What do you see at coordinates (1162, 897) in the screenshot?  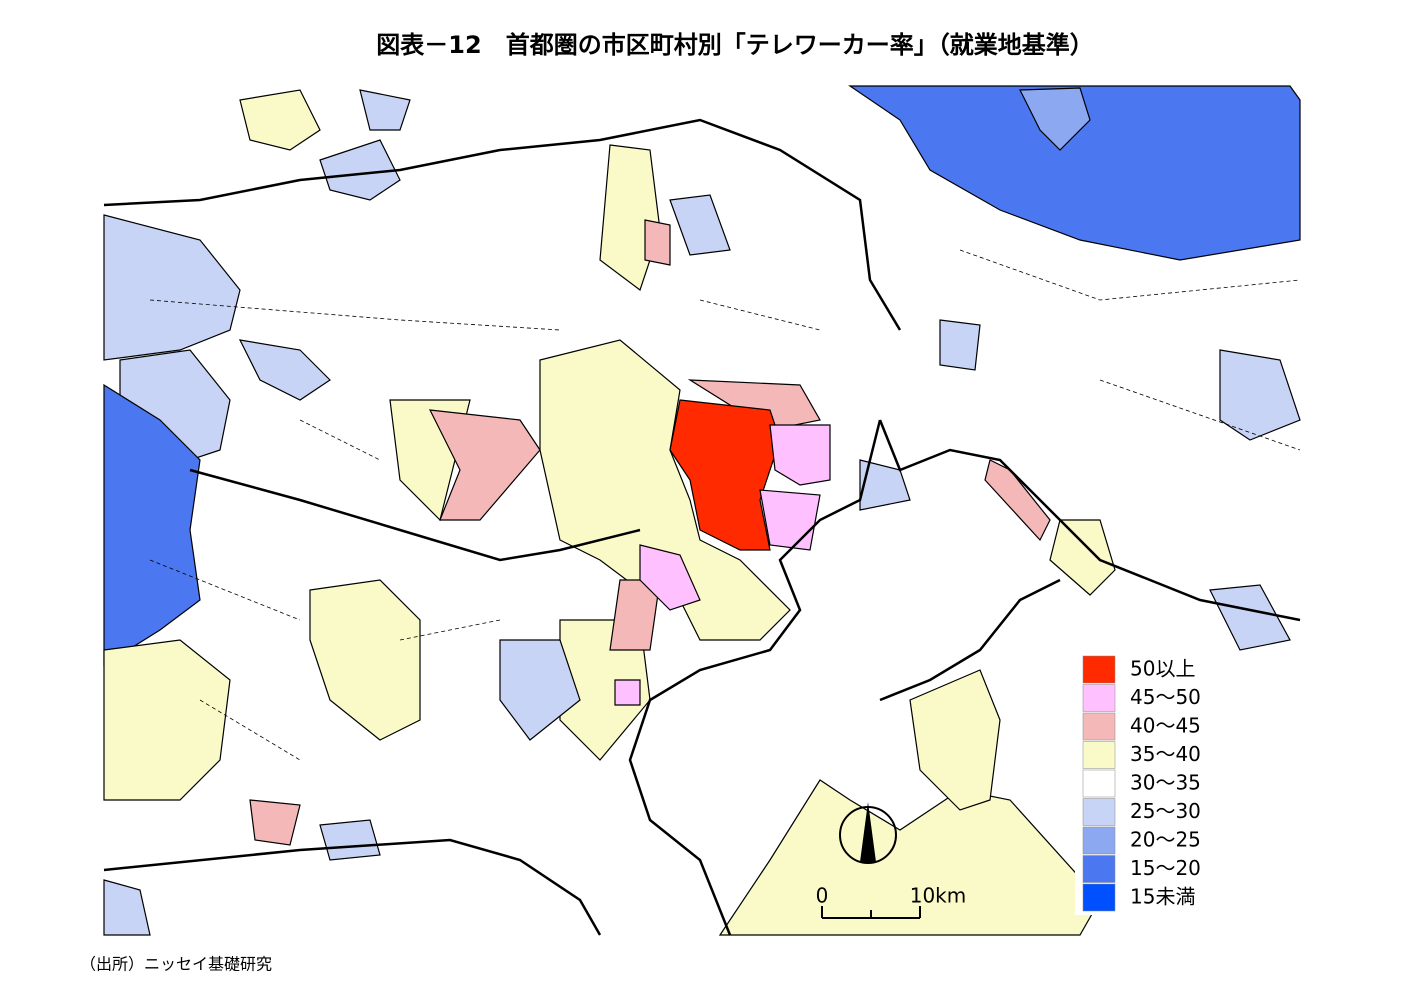 I see `legend-label: 15未満` at bounding box center [1162, 897].